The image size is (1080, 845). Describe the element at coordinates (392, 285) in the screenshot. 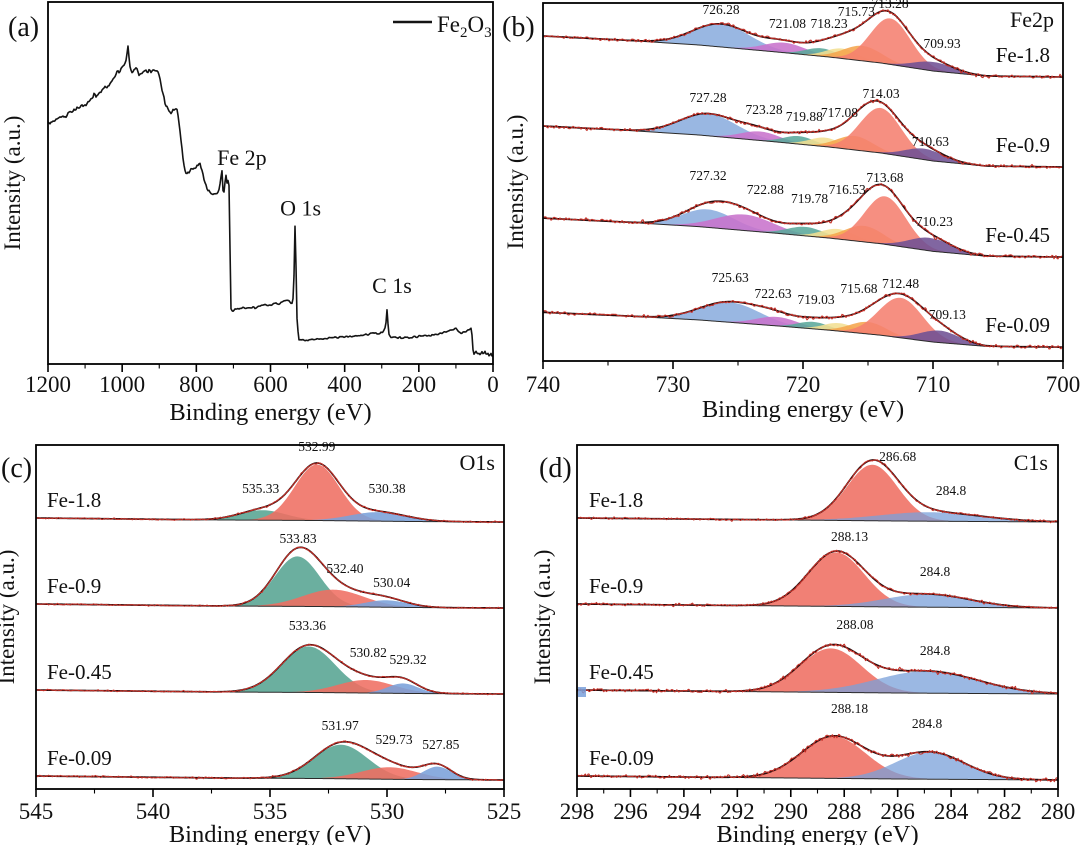

I see `element-annotation: C 1s` at that location.